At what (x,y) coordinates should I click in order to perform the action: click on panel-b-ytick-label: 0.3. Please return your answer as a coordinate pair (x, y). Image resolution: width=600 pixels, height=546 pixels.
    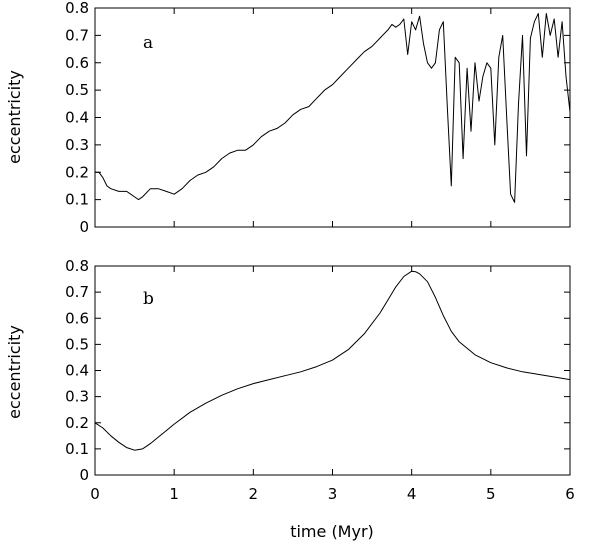
    Looking at the image, I should click on (77, 397).